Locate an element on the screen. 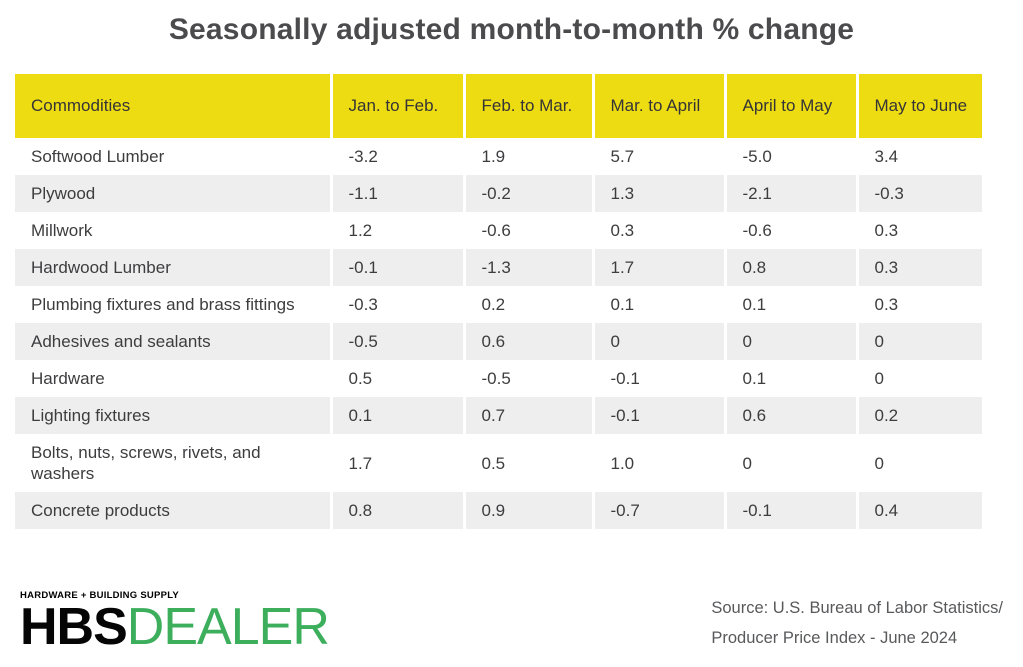 Image resolution: width=1023 pixels, height=667 pixels. column-header-jan-feb: Jan. to Feb. is located at coordinates (398, 106).